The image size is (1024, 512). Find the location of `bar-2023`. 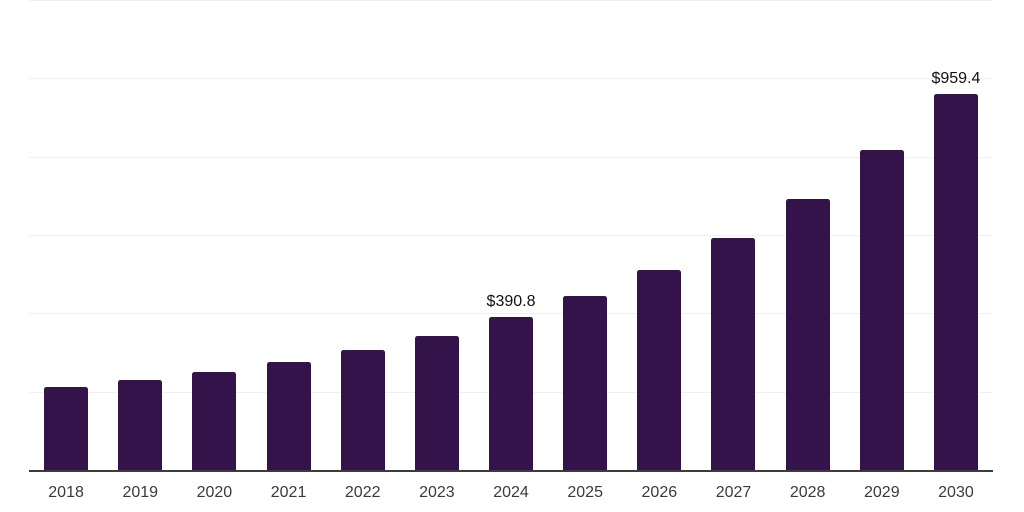

bar-2023 is located at coordinates (436, 402).